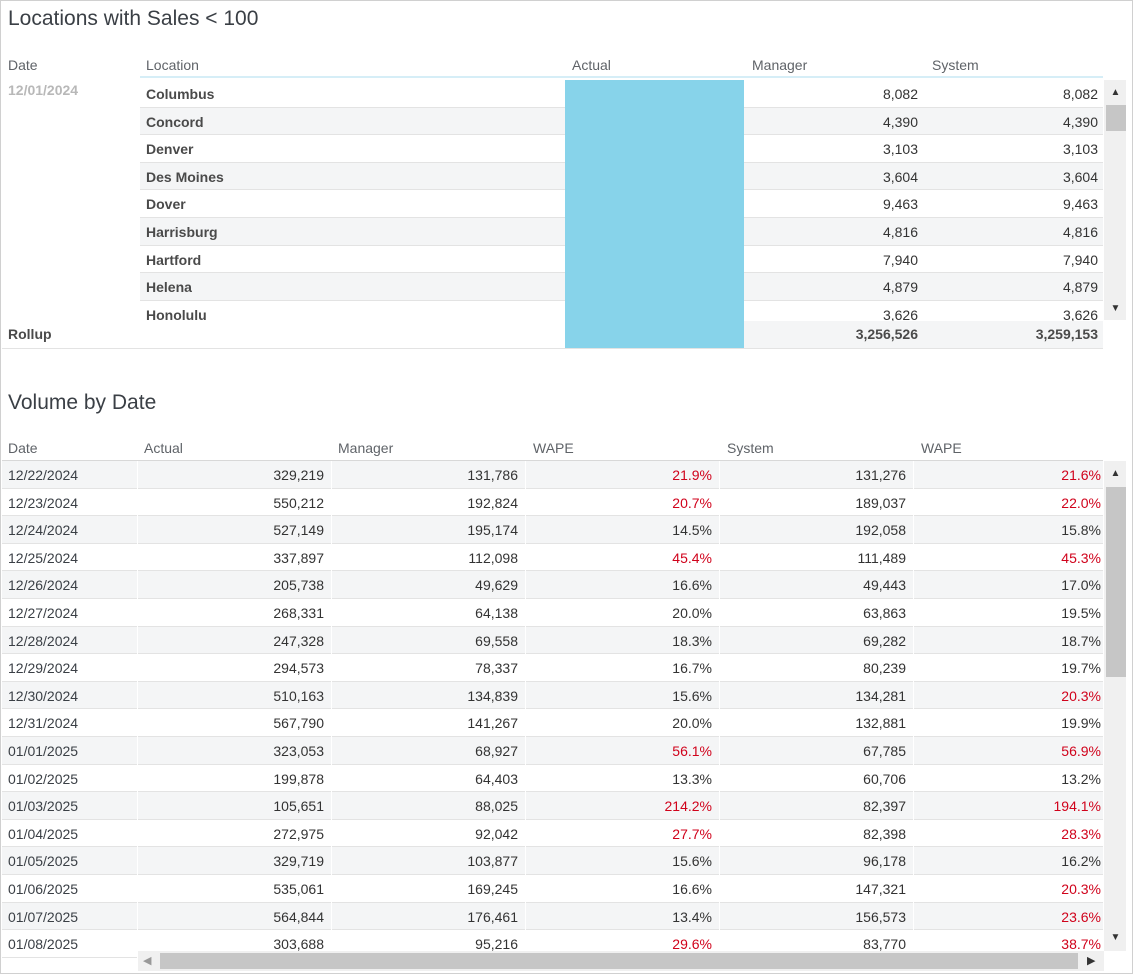 This screenshot has height=974, width=1133. I want to click on wape-system-cell: 28.3%, so click(1081, 834).